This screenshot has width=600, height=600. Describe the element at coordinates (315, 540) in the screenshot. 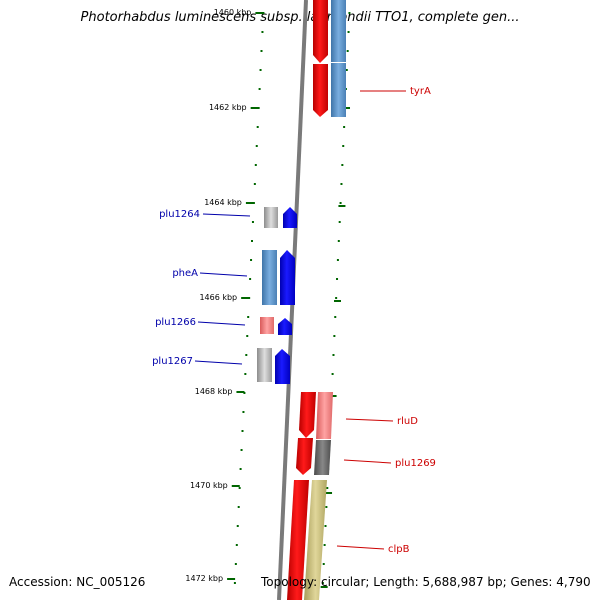

I see `feature-bar-clpB` at that location.